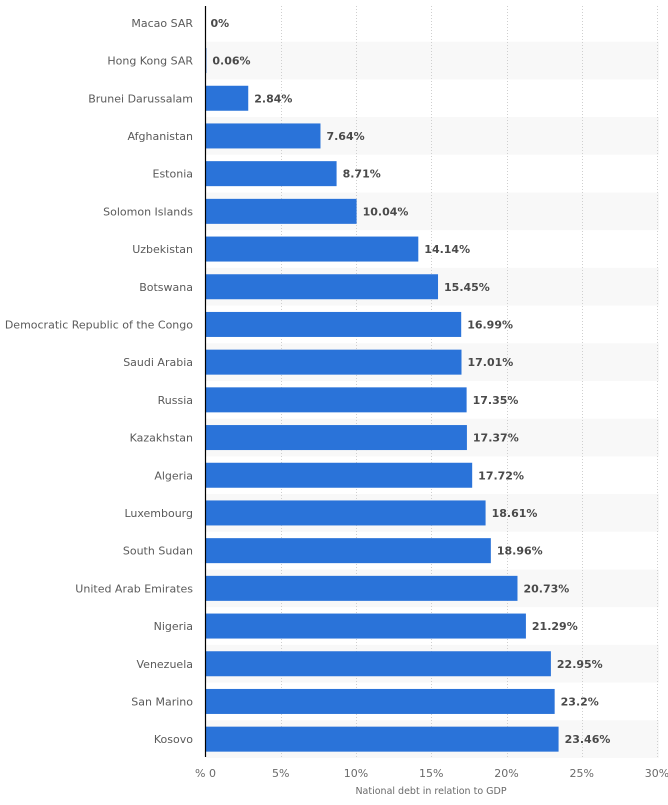  Describe the element at coordinates (162, 249) in the screenshot. I see `category-label: Uzbekistan` at that location.